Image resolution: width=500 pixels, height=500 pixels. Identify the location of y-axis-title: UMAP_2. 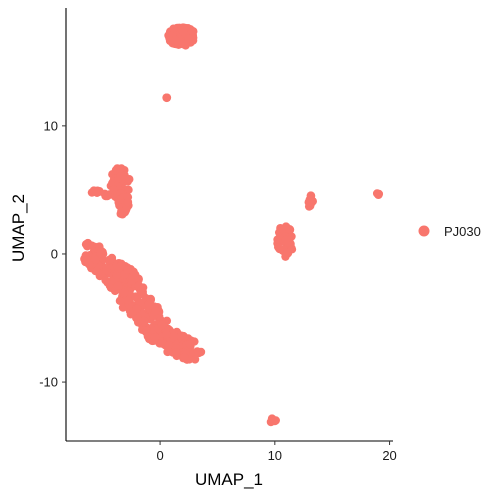
(18, 228).